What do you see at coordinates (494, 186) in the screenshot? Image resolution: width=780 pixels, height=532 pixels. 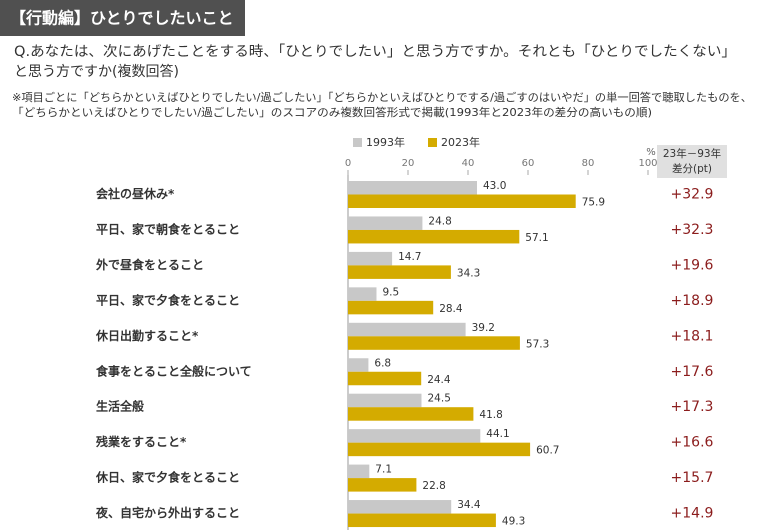 I see `value-label: 43.0` at bounding box center [494, 186].